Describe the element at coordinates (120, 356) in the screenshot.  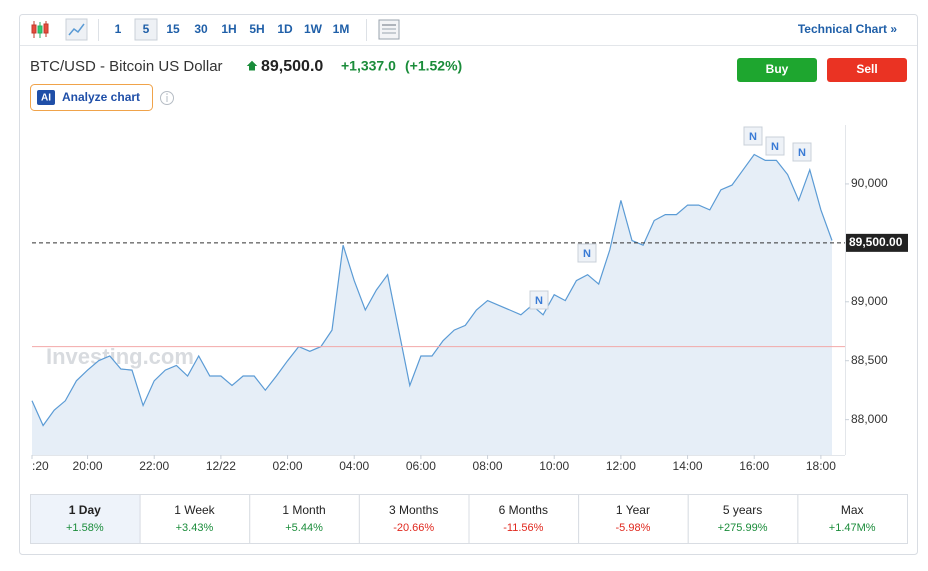
I see `watermark: Investing.com` at that location.